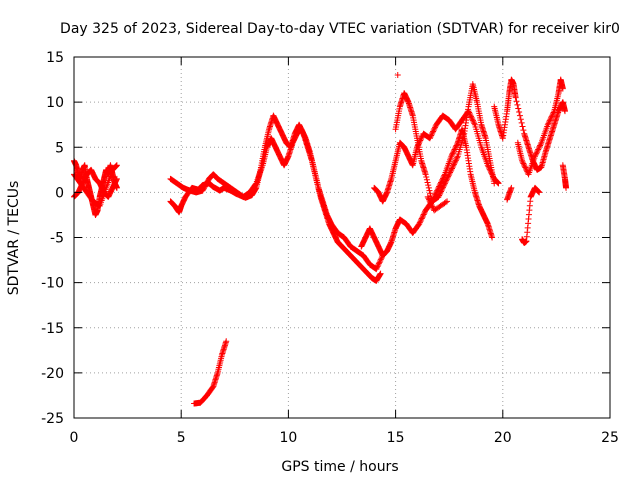 The height and width of the screenshot is (480, 640). Describe the element at coordinates (14, 238) in the screenshot. I see `y-axis-label: SDTVAR / TECUs` at that location.